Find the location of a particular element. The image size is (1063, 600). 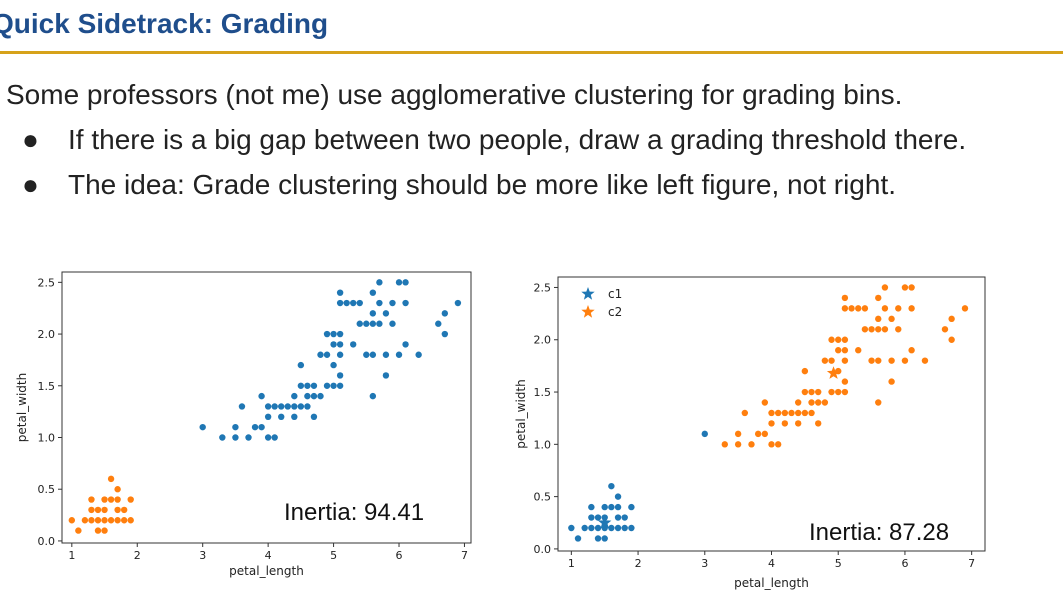

y-axis-label: petal_width is located at coordinates (521, 413).